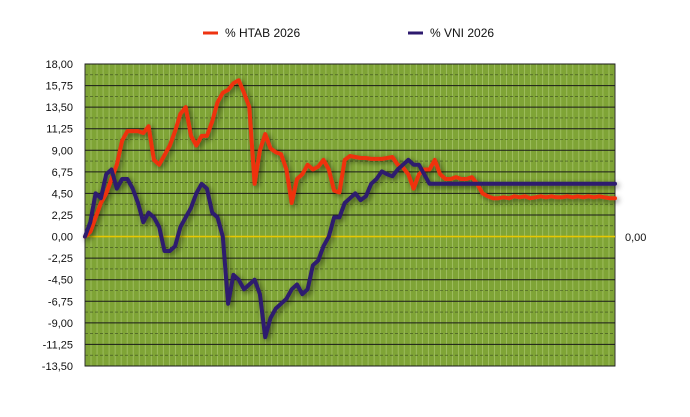  Describe the element at coordinates (58, 345) in the screenshot. I see `y-tick-label: -11,25` at that location.